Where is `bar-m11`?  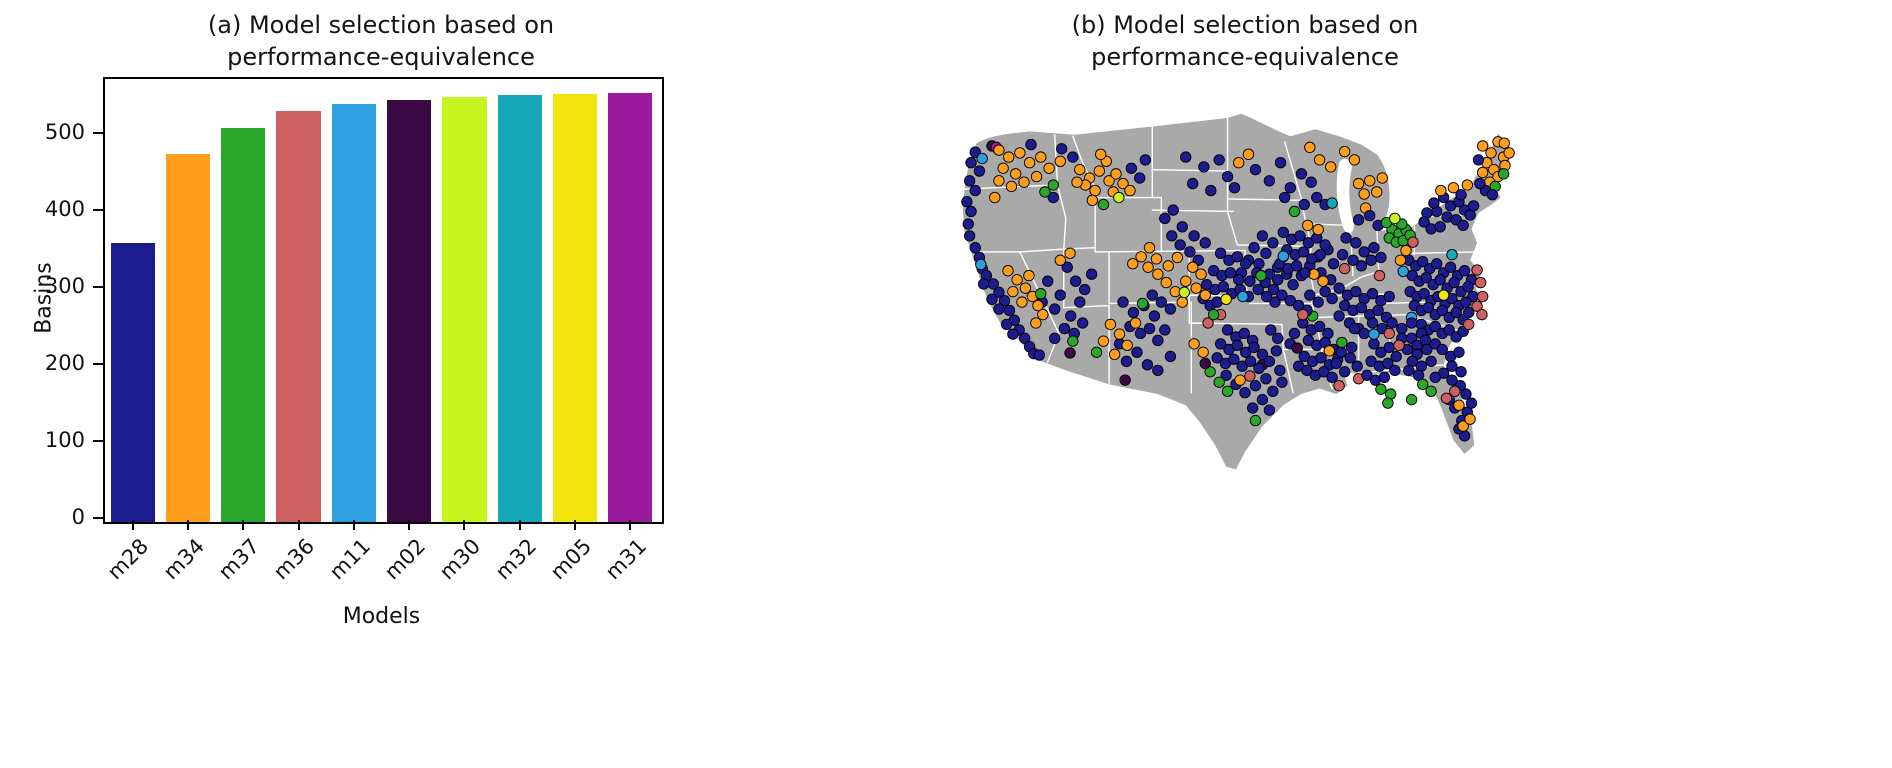
bar-m11 is located at coordinates (353, 312).